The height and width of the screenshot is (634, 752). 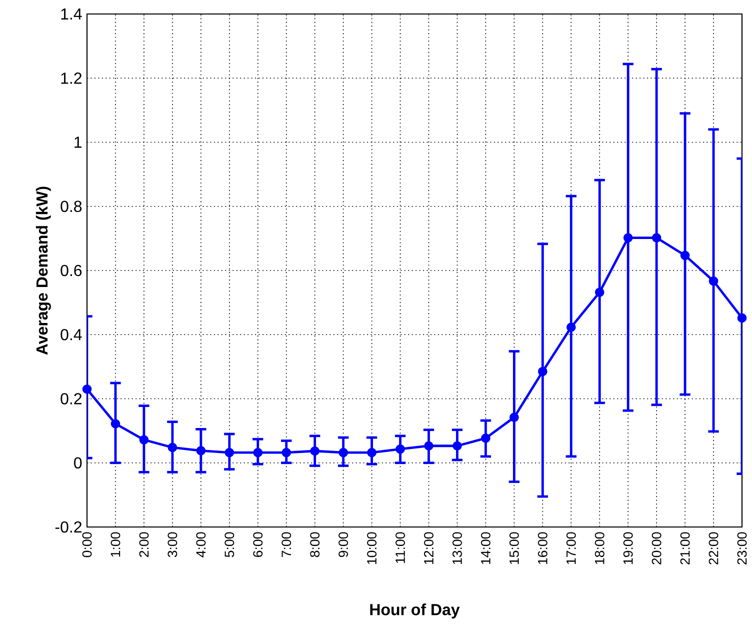 I want to click on x-tick-label: 6:00, so click(x=258, y=544).